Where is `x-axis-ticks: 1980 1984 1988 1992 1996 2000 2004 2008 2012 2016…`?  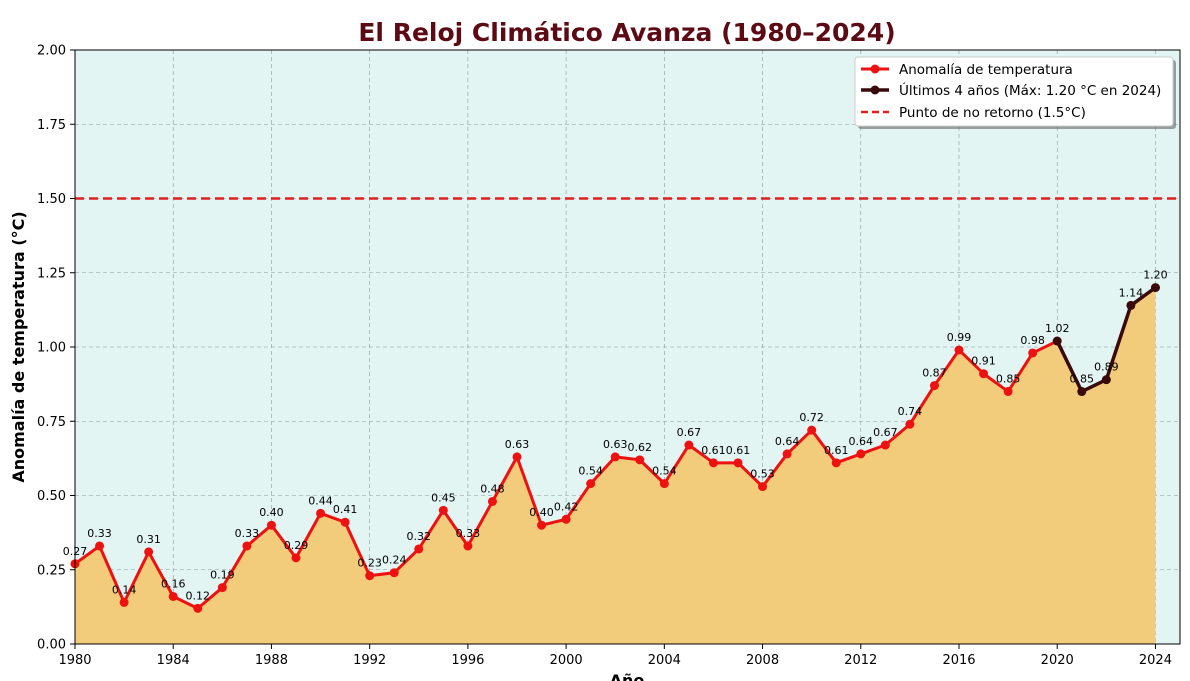 x-axis-ticks: 1980 1984 1988 1992 1996 2000 2004 2008 2012 2016… is located at coordinates (615, 656).